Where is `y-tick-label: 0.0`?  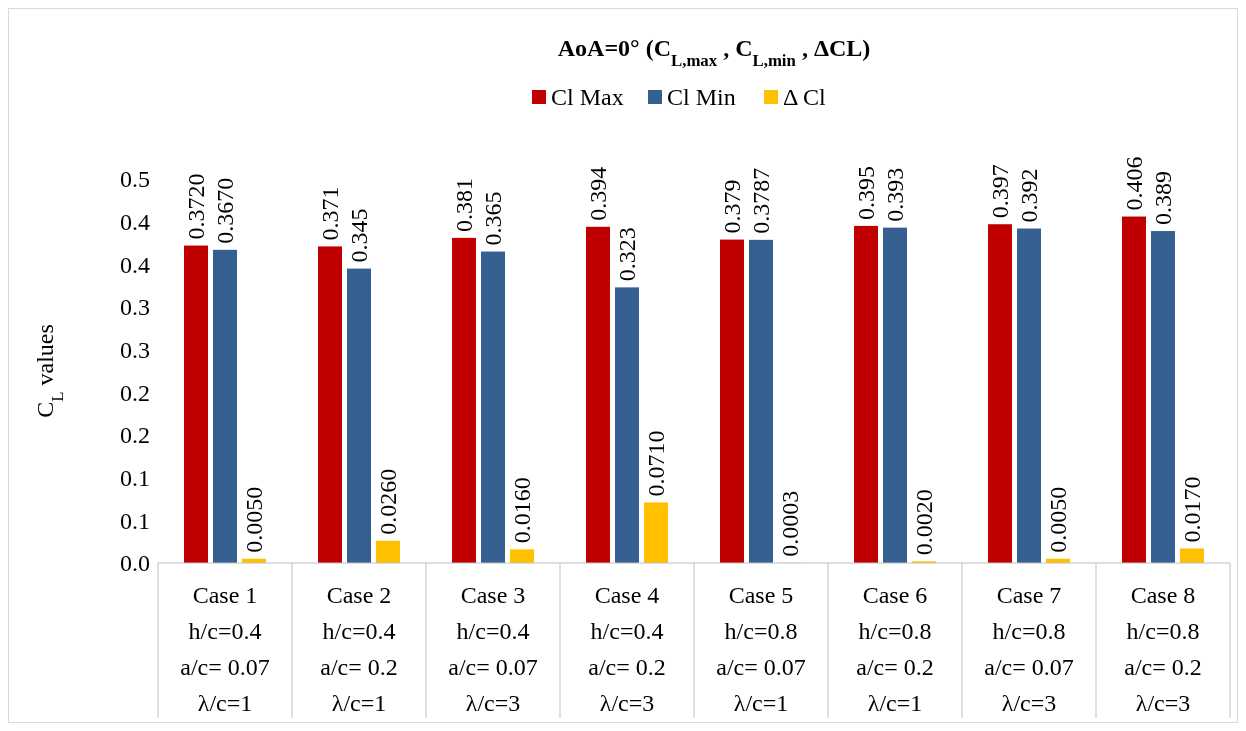 y-tick-label: 0.0 is located at coordinates (135, 563).